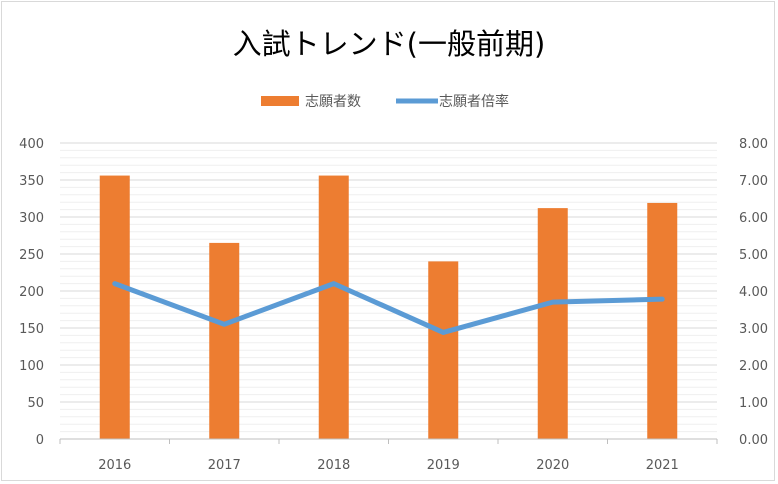 The width and height of the screenshot is (778, 484). I want to click on bar-2018, so click(333, 307).